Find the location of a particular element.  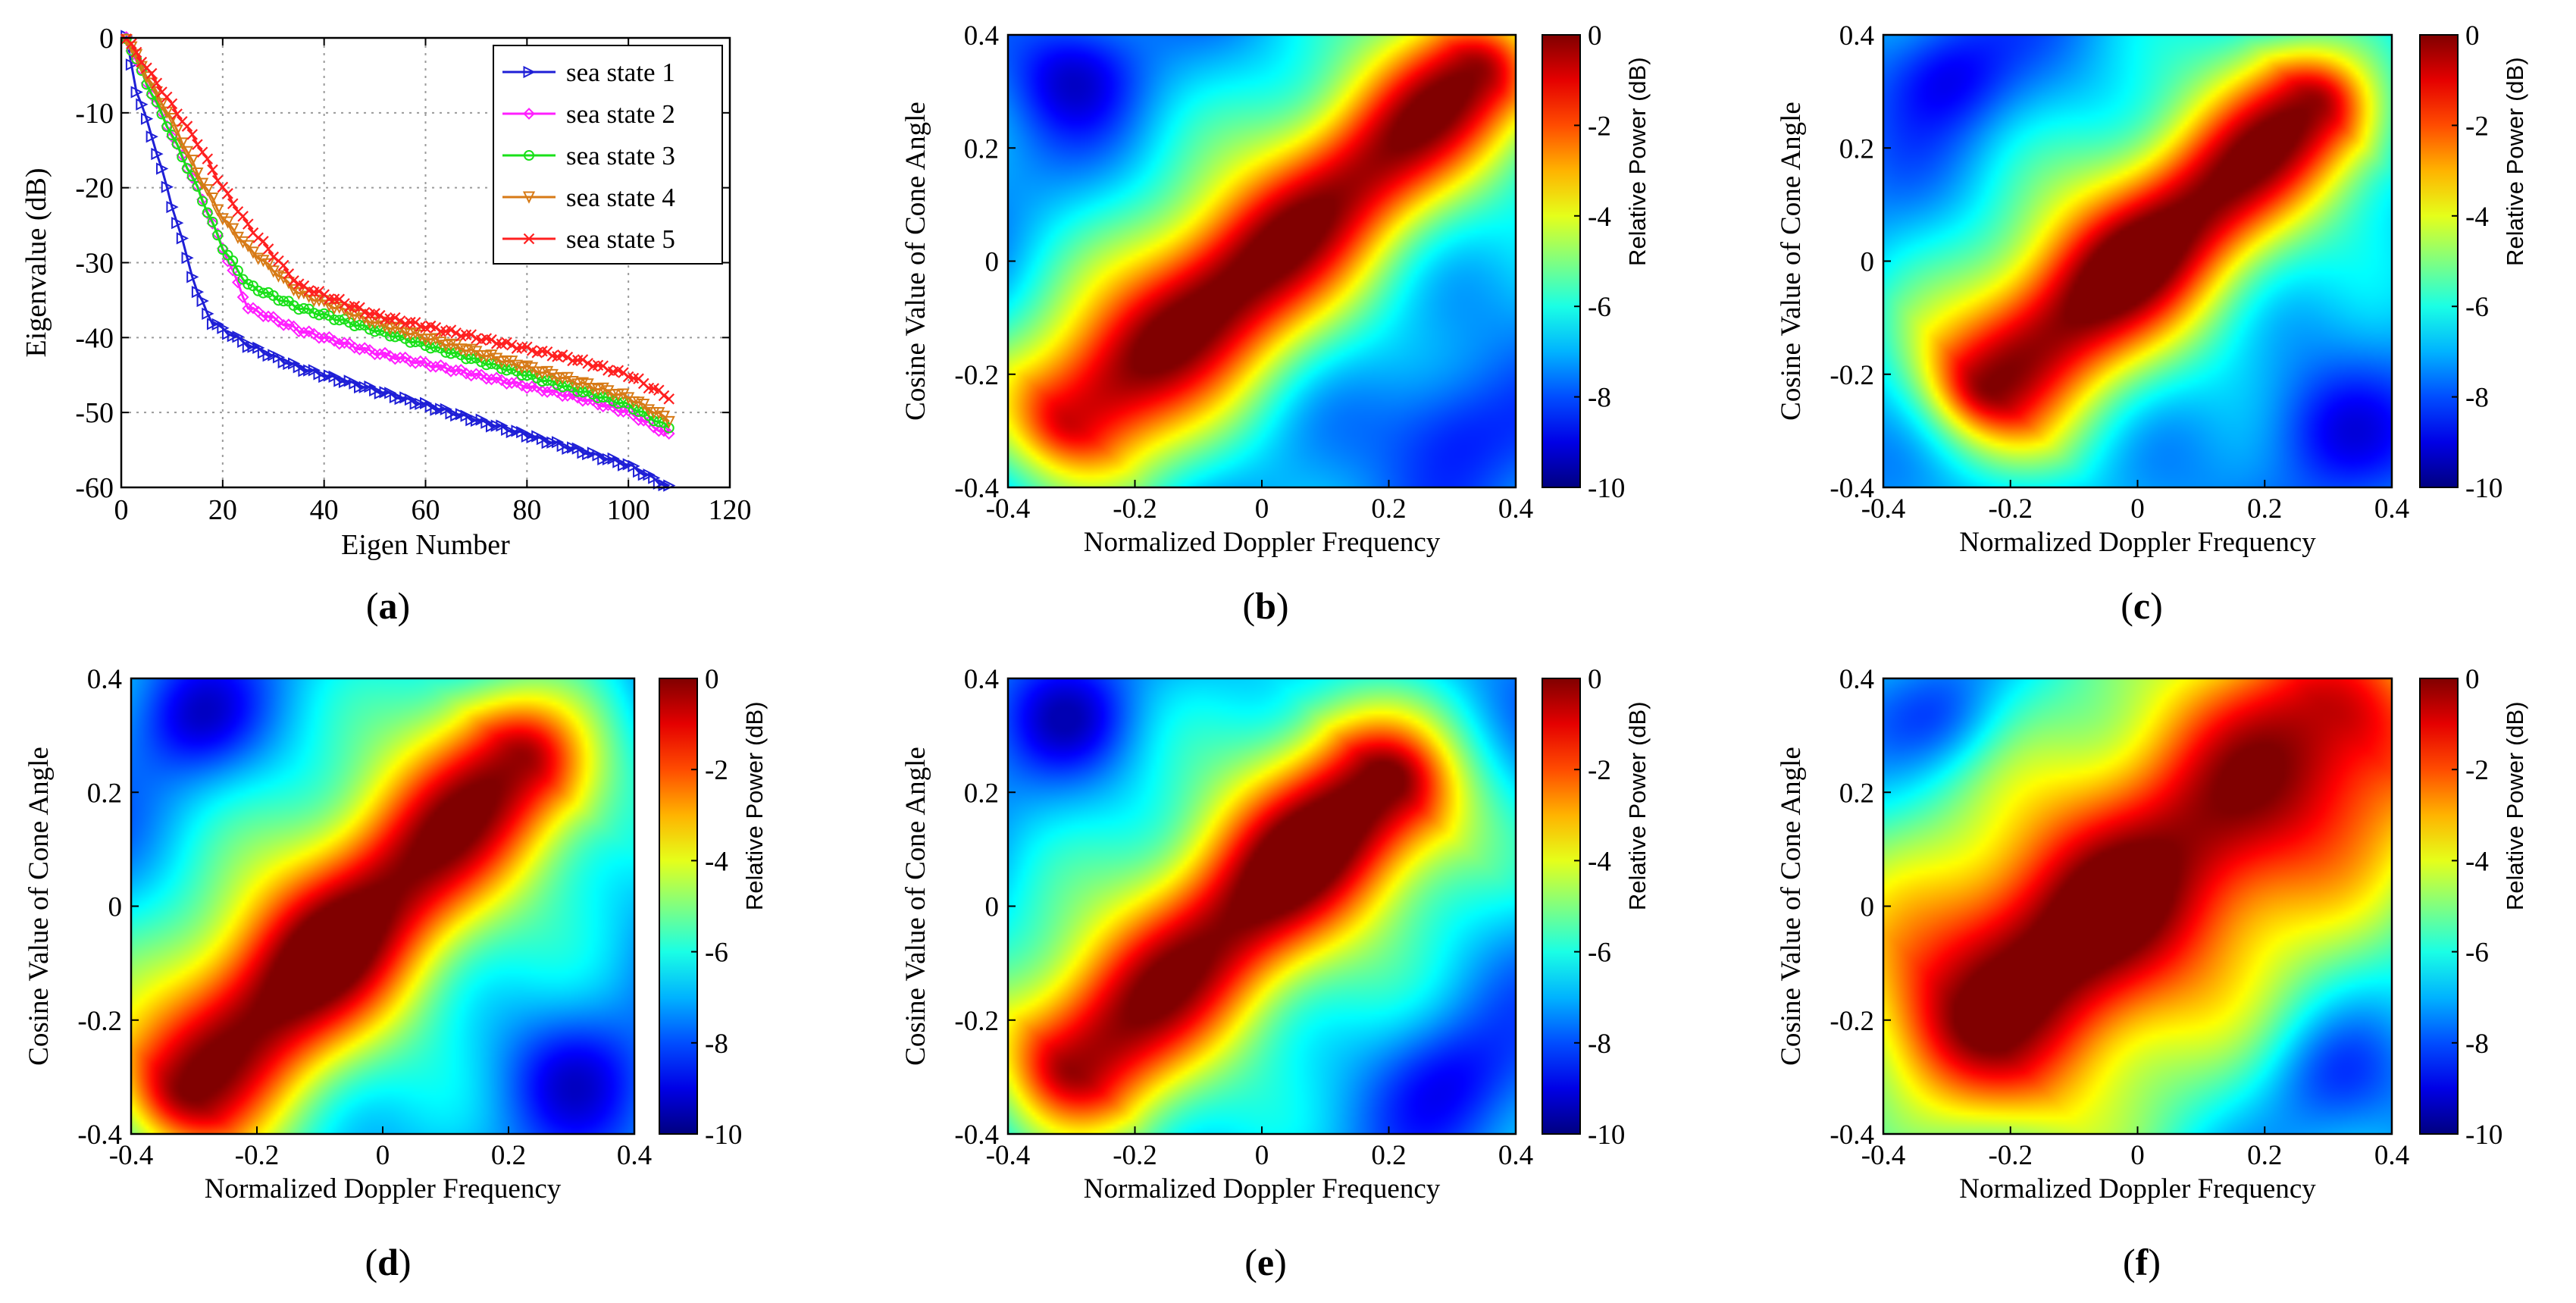

x-tick-label: -0.2 is located at coordinates (2011, 509).